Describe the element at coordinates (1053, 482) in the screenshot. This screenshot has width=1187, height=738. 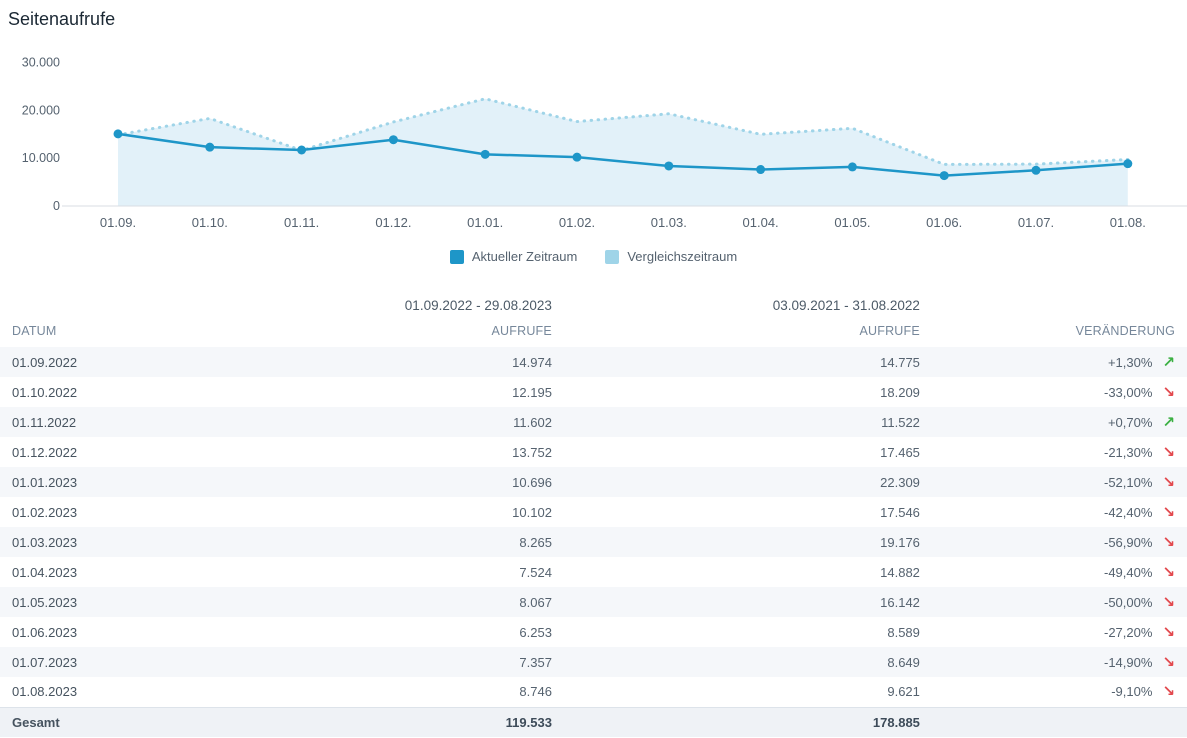
I see `change-cell: -52,10% ↘` at that location.